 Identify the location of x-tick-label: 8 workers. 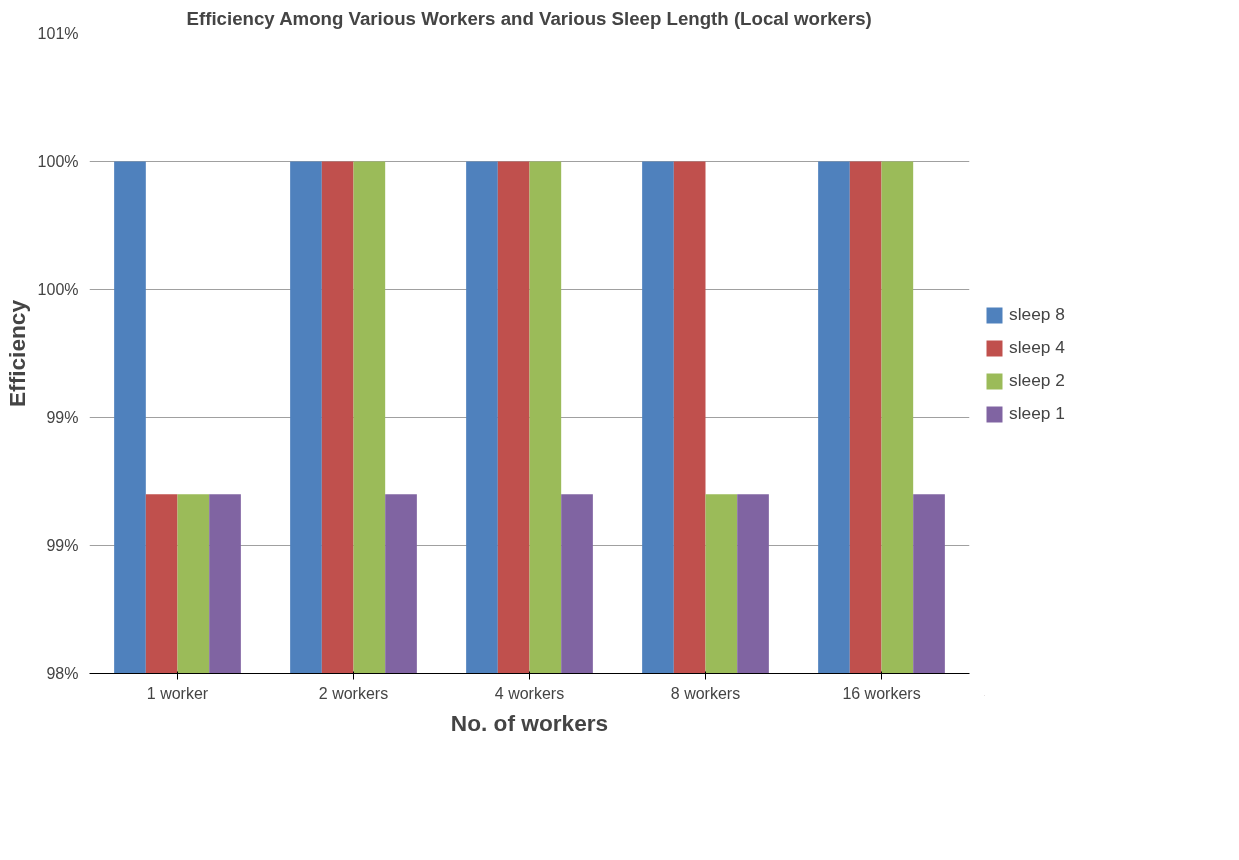
(705, 693).